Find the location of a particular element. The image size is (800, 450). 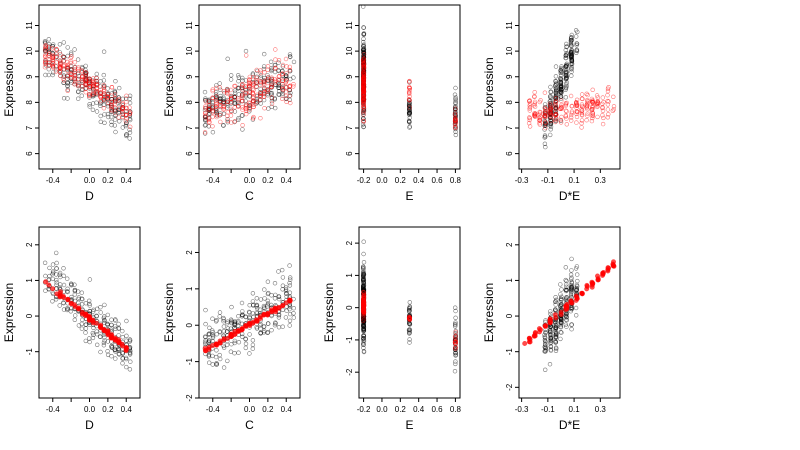

x-tick-label: 0.3 is located at coordinates (601, 409).